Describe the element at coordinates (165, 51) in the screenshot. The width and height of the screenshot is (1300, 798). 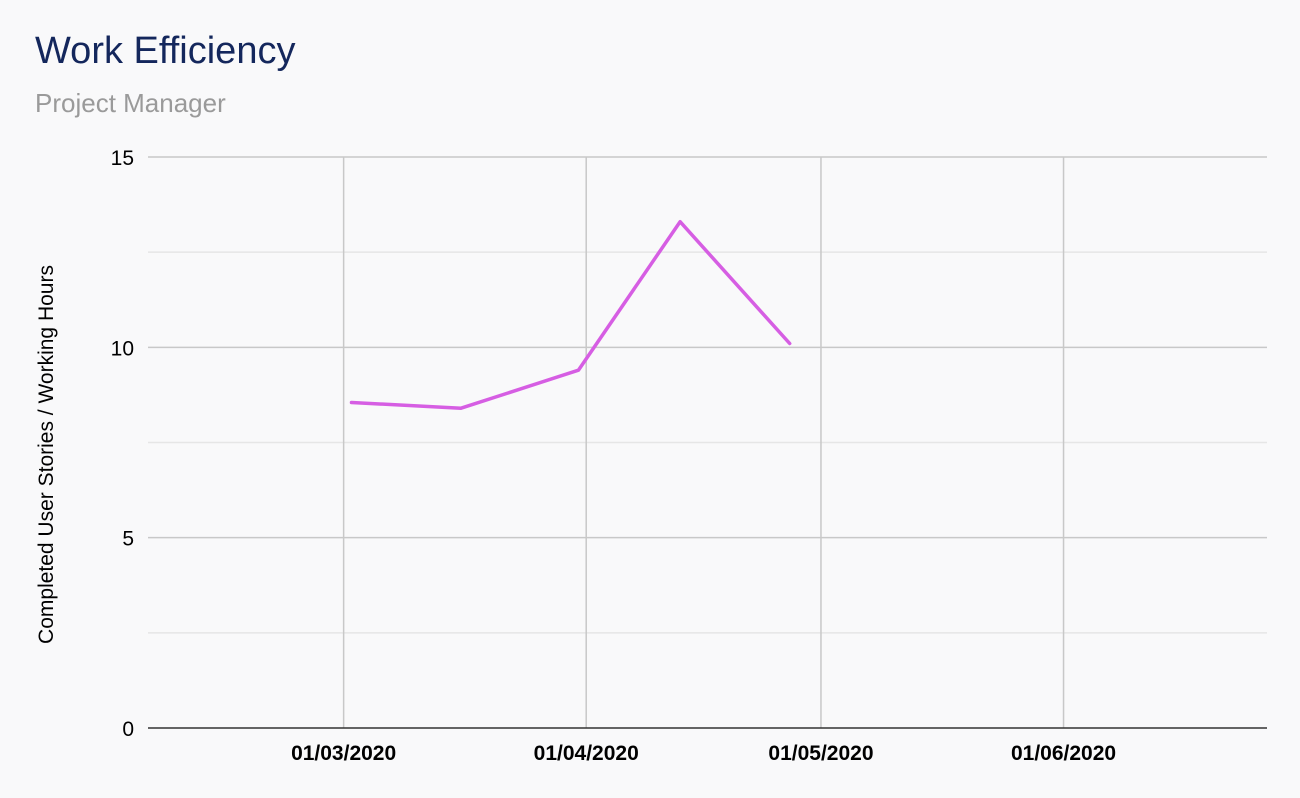
I see `chart-title: Work Efficiency` at that location.